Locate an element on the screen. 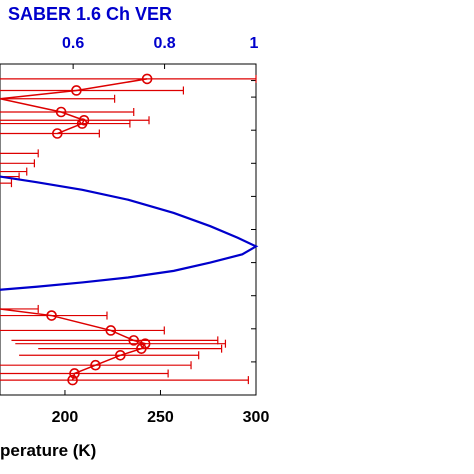 The height and width of the screenshot is (474, 474). bottom-tick-label: 250 is located at coordinates (160, 417).